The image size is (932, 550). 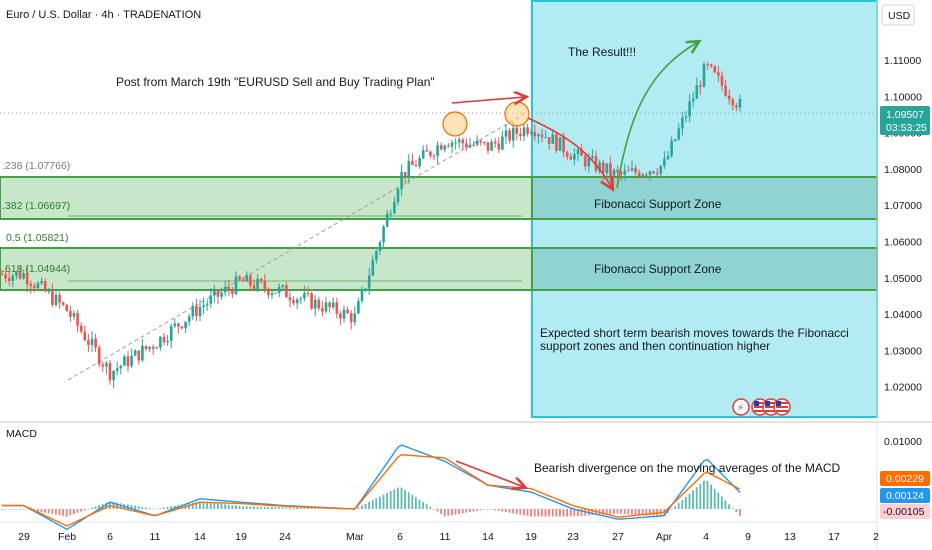 What do you see at coordinates (904, 512) in the screenshot?
I see `macd-hist-value: -0.00105` at bounding box center [904, 512].